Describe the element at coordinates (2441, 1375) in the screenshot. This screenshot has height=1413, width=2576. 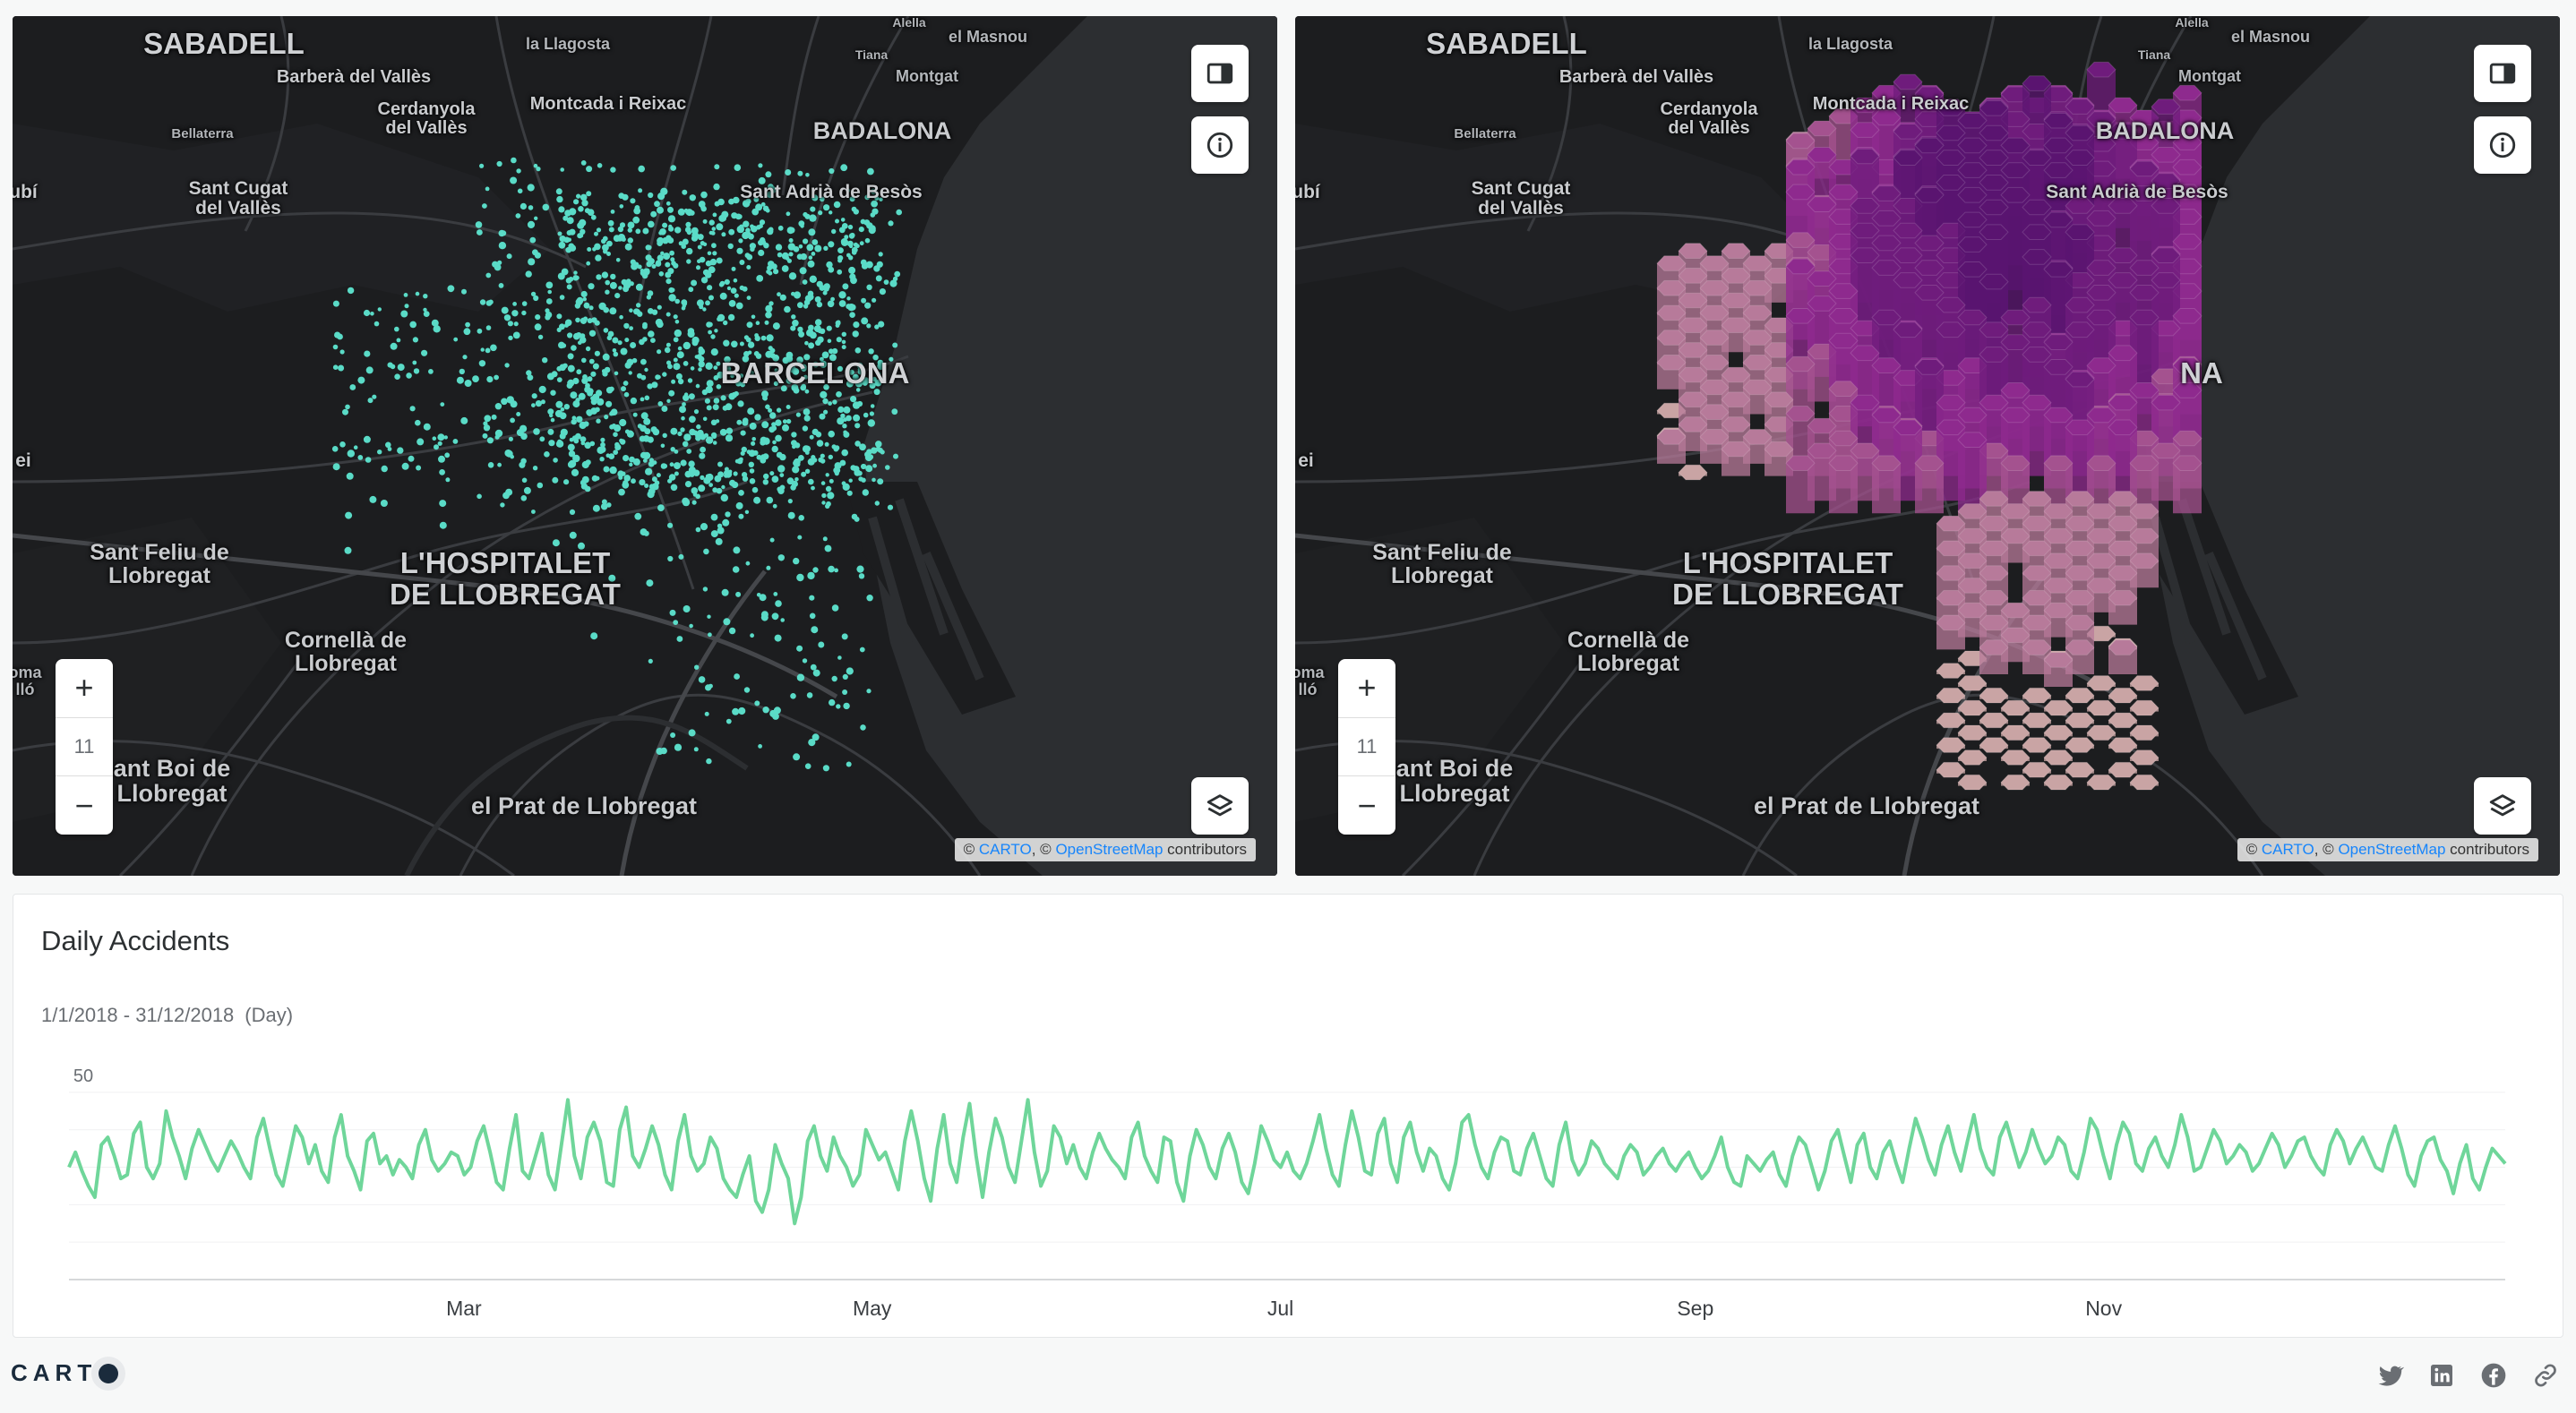
I see `linkedin-icon` at that location.